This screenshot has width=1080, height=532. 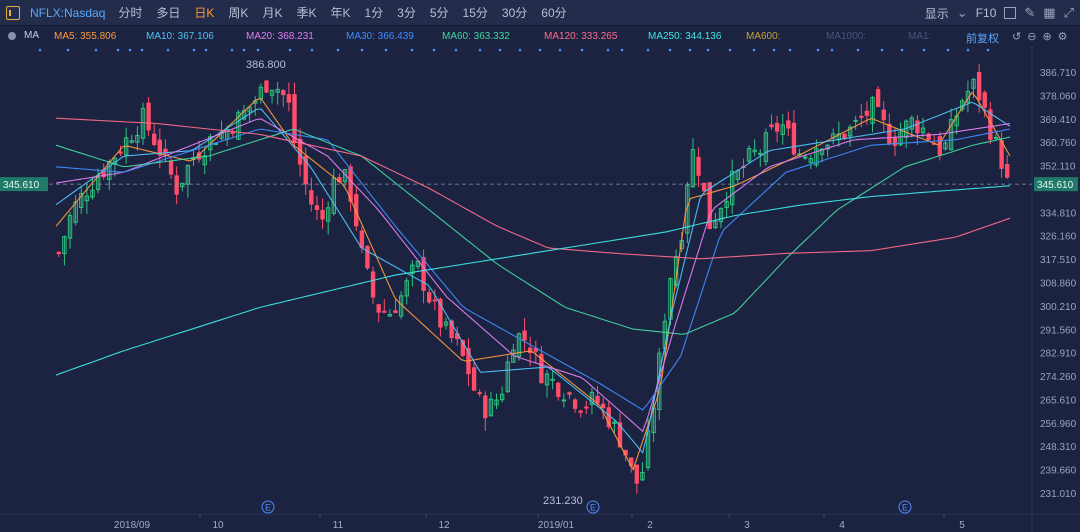 What do you see at coordinates (439, 13) in the screenshot?
I see `period-tab-9: 5分` at bounding box center [439, 13].